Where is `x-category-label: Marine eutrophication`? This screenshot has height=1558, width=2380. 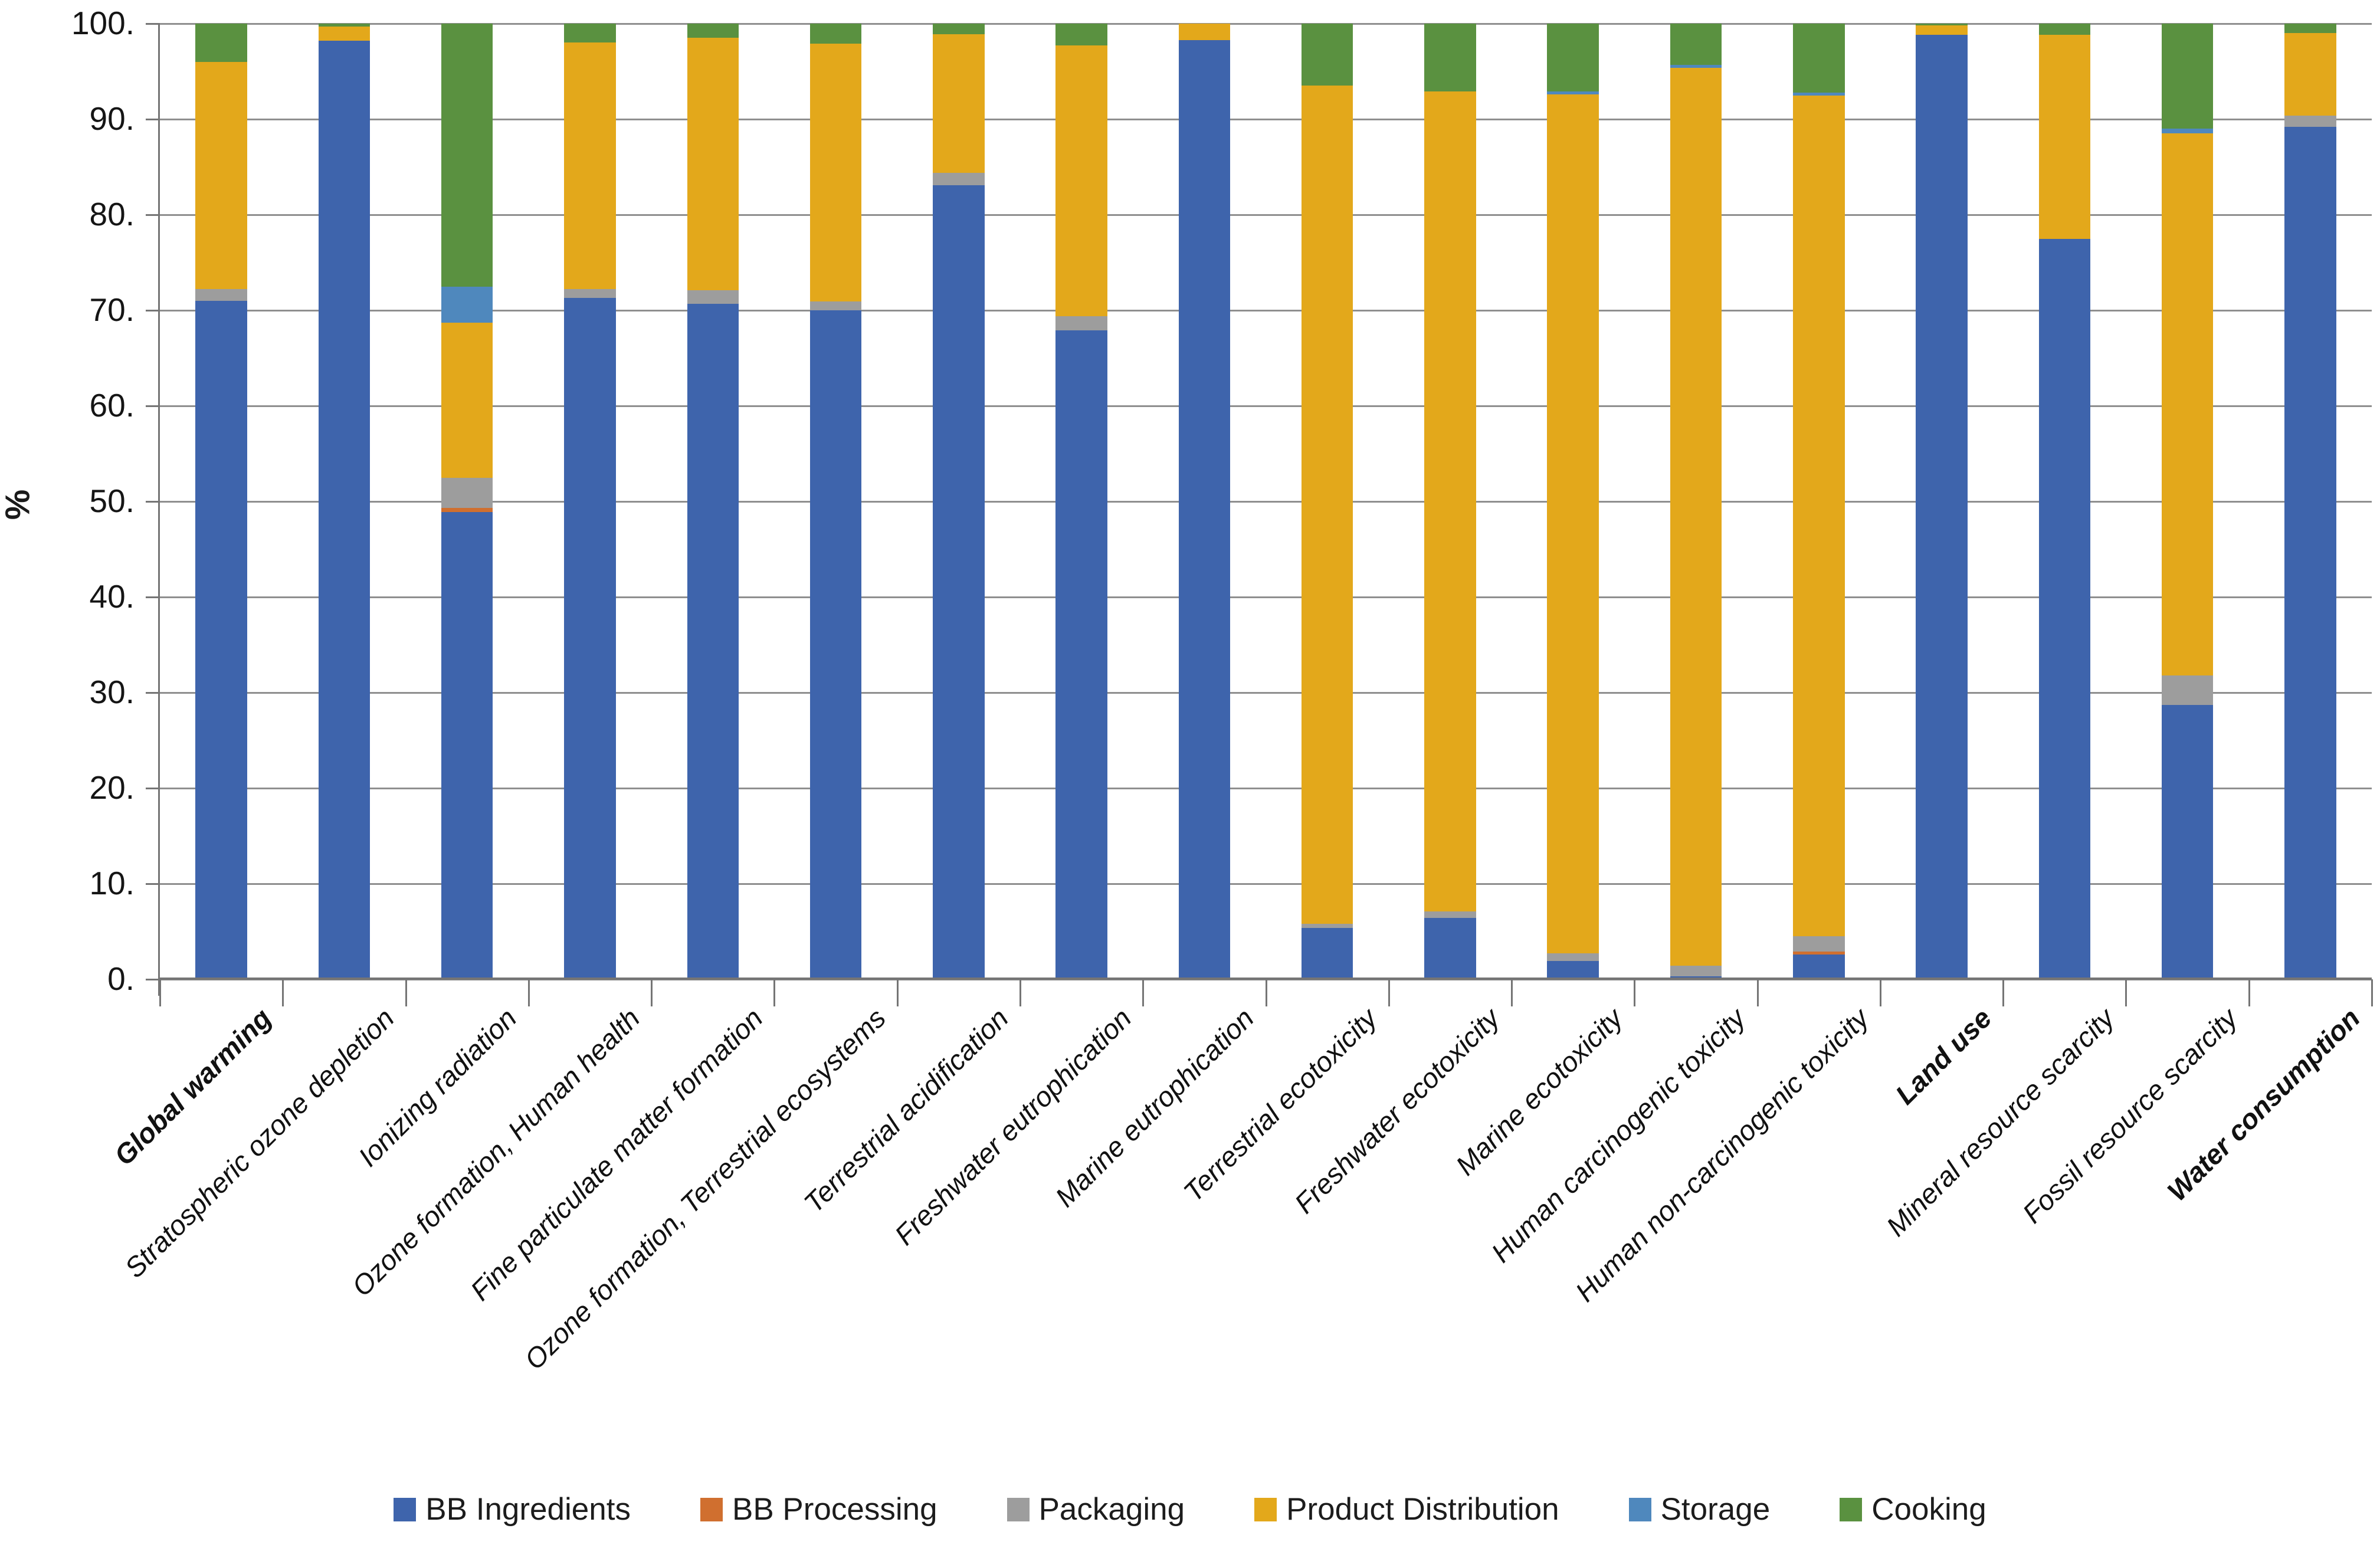 x-category-label: Marine eutrophication is located at coordinates (1154, 1107).